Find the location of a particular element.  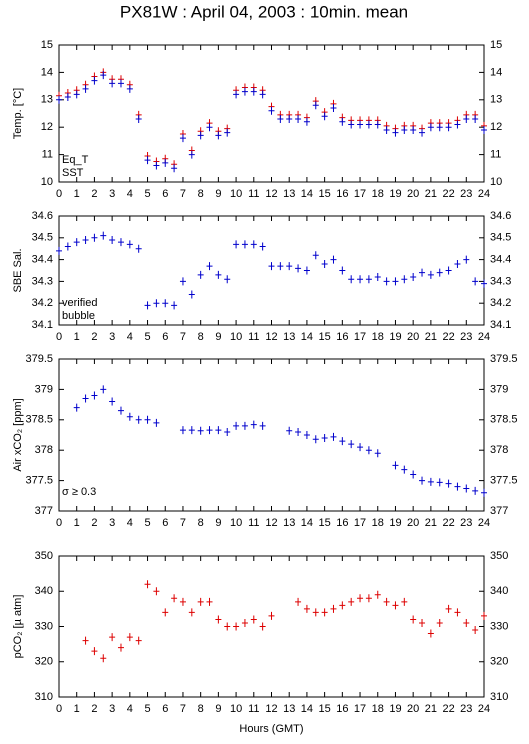

x-tick-label: 4 is located at coordinates (130, 523).